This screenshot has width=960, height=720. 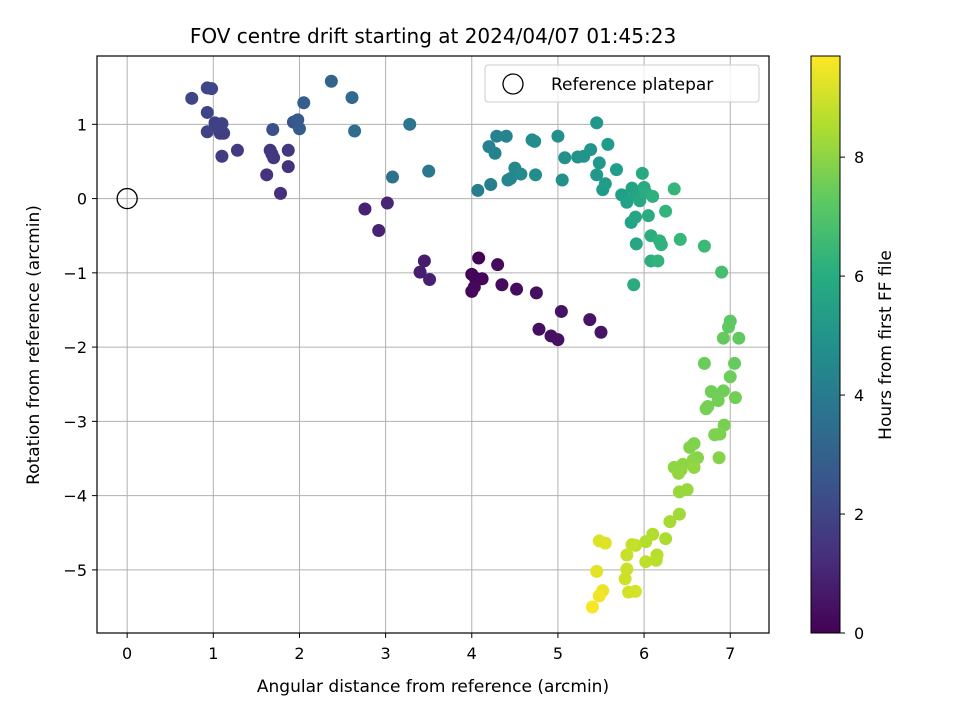 What do you see at coordinates (852, 395) in the screenshot?
I see `colorbar-ticks: 0 2 4 6 8` at bounding box center [852, 395].